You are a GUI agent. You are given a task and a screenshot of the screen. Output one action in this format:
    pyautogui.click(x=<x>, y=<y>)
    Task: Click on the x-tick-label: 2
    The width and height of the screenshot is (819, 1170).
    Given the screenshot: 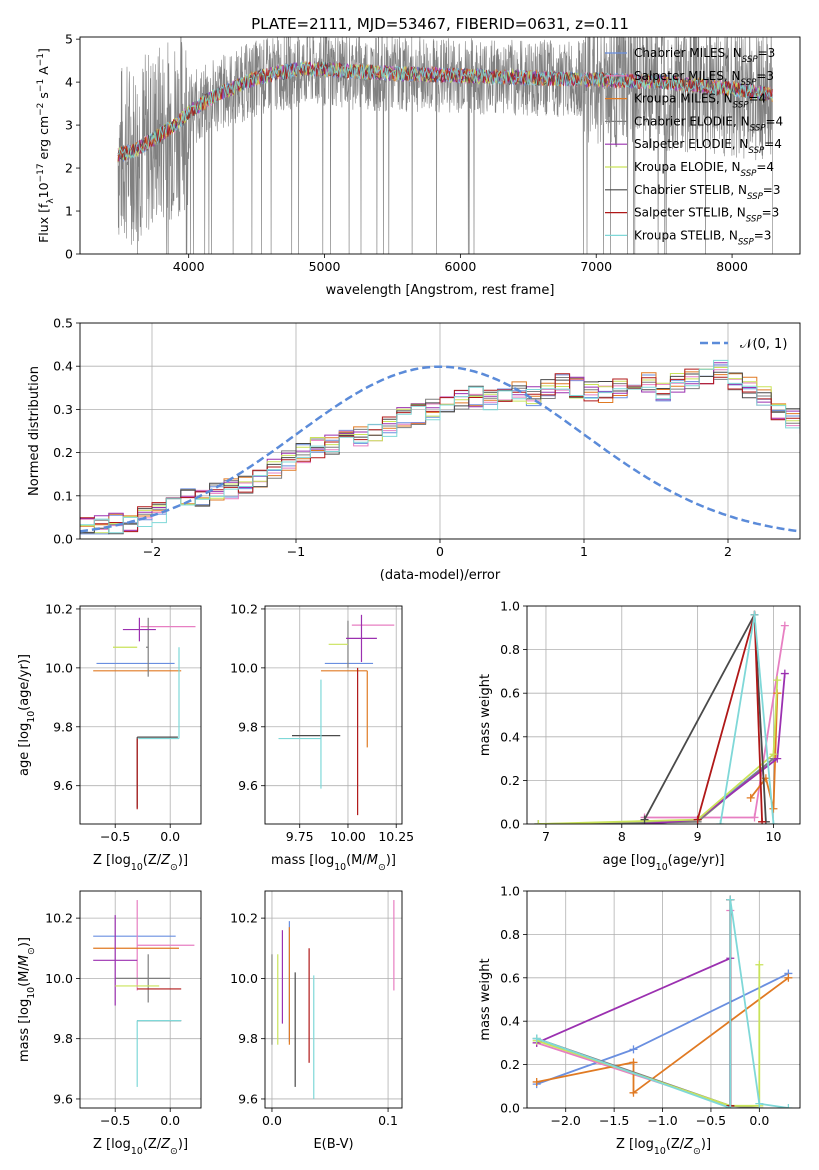 What is the action you would take?
    pyautogui.click(x=728, y=551)
    